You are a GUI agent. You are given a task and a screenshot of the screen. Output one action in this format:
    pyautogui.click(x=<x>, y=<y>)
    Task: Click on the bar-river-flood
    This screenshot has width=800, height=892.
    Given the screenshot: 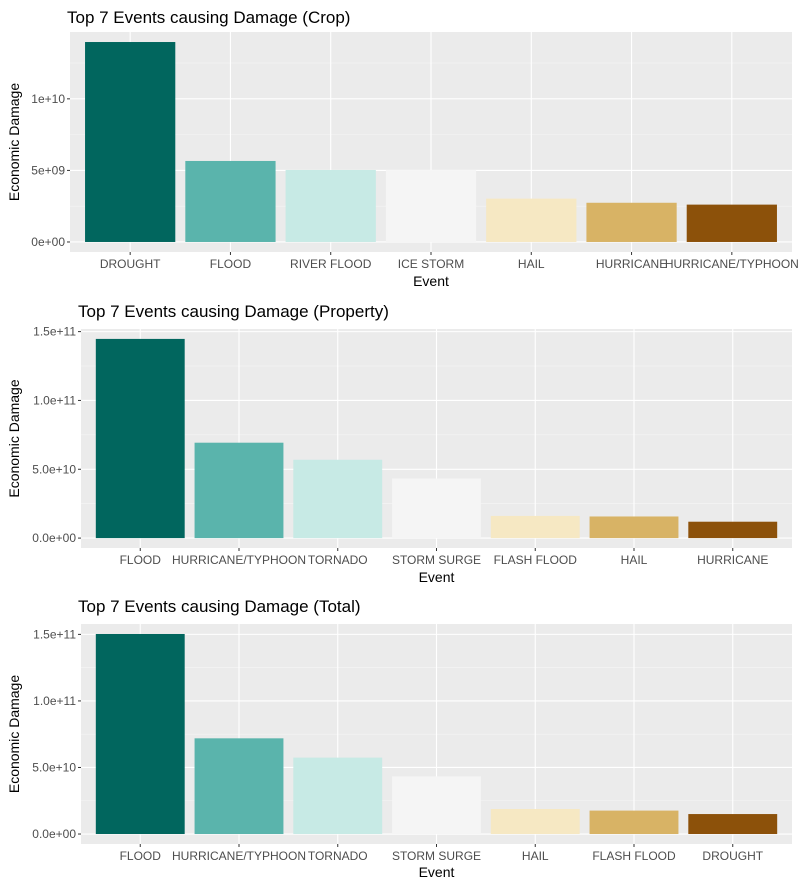 What is the action you would take?
    pyautogui.click(x=330, y=205)
    